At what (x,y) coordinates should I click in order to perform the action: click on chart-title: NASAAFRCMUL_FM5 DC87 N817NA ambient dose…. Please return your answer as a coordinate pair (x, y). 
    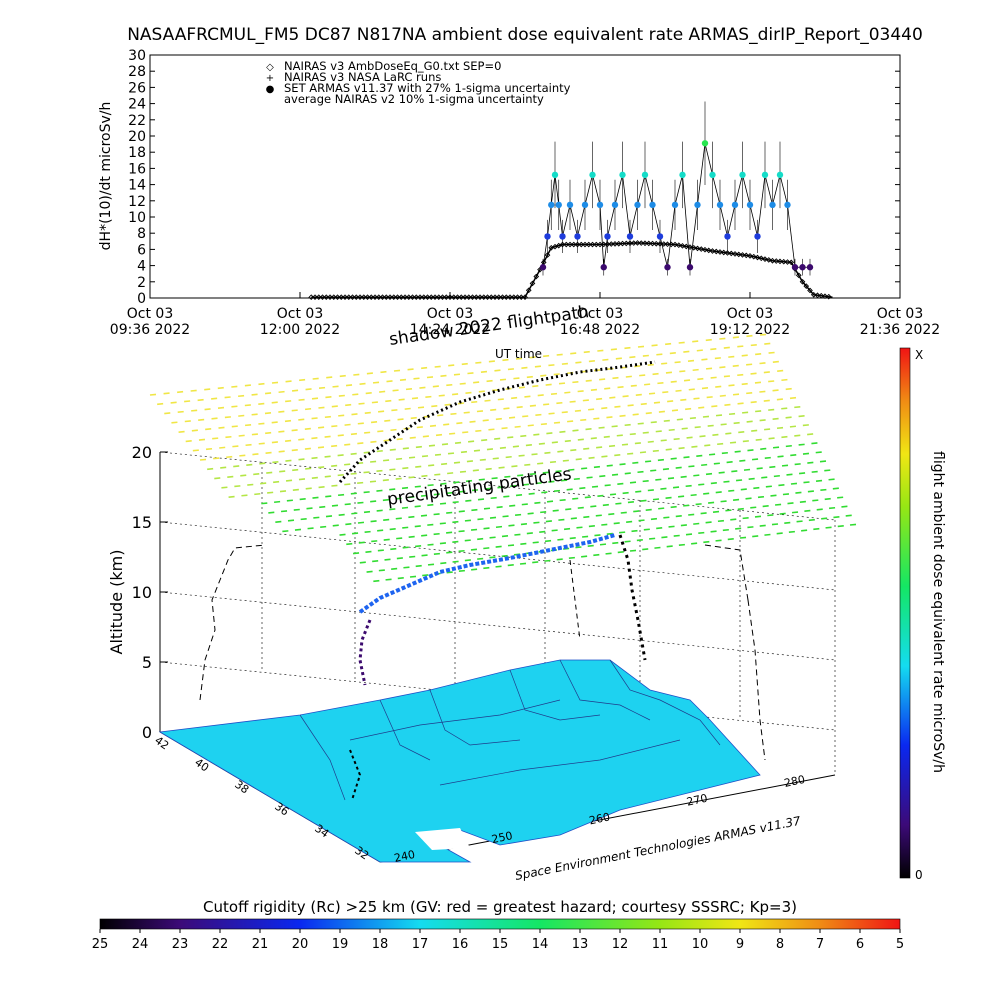
    Looking at the image, I should click on (525, 35).